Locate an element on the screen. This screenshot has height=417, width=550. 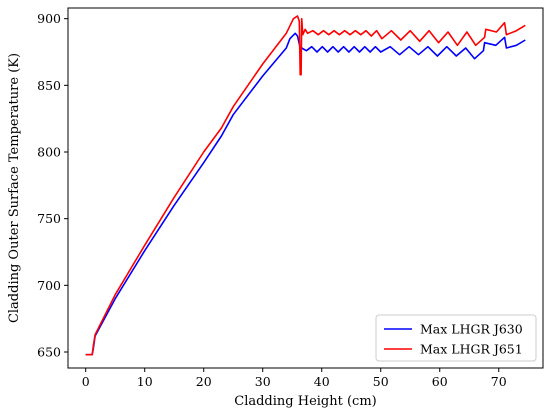
y-axis-label: Cladding Outer Surface Temperature (K) is located at coordinates (14, 188).